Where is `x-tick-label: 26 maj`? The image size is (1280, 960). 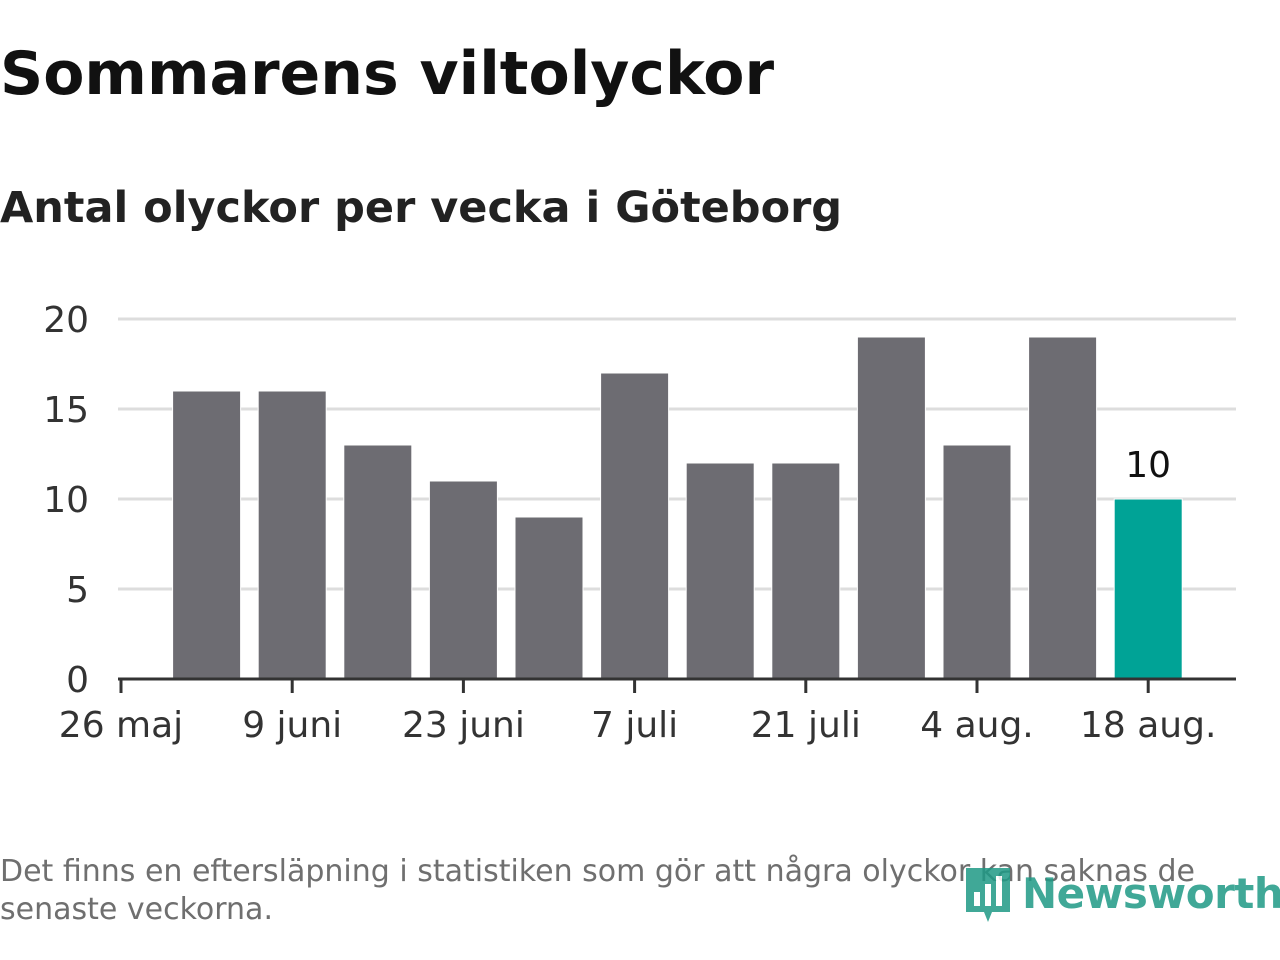
x-tick-label: 26 maj is located at coordinates (121, 725).